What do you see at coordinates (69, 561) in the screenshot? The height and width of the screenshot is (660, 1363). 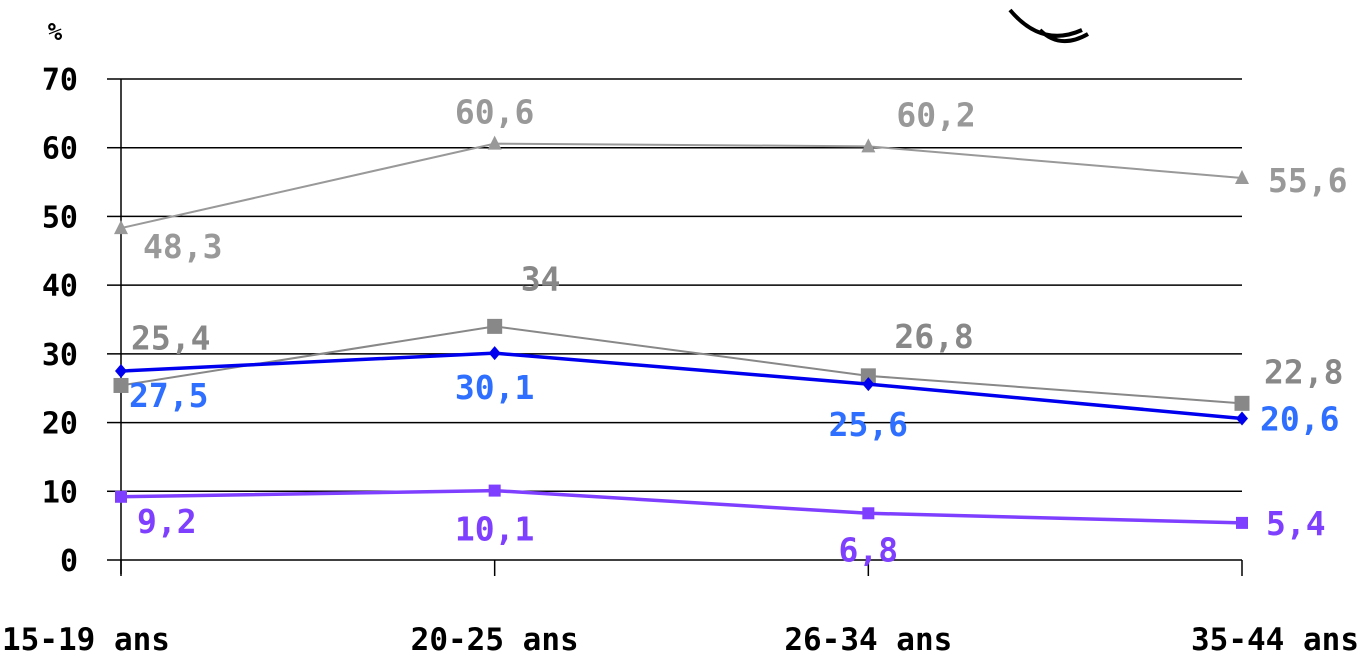 I see `y-tick-label: 0` at bounding box center [69, 561].